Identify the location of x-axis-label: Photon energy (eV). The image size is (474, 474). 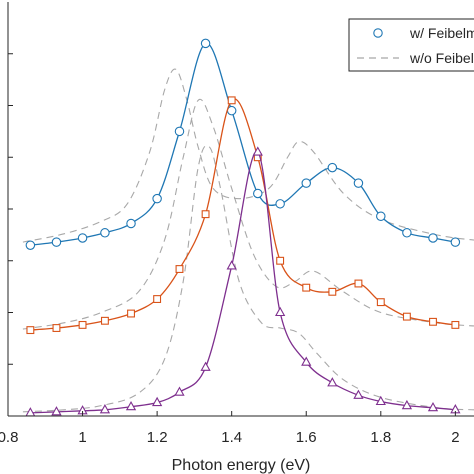
(241, 465).